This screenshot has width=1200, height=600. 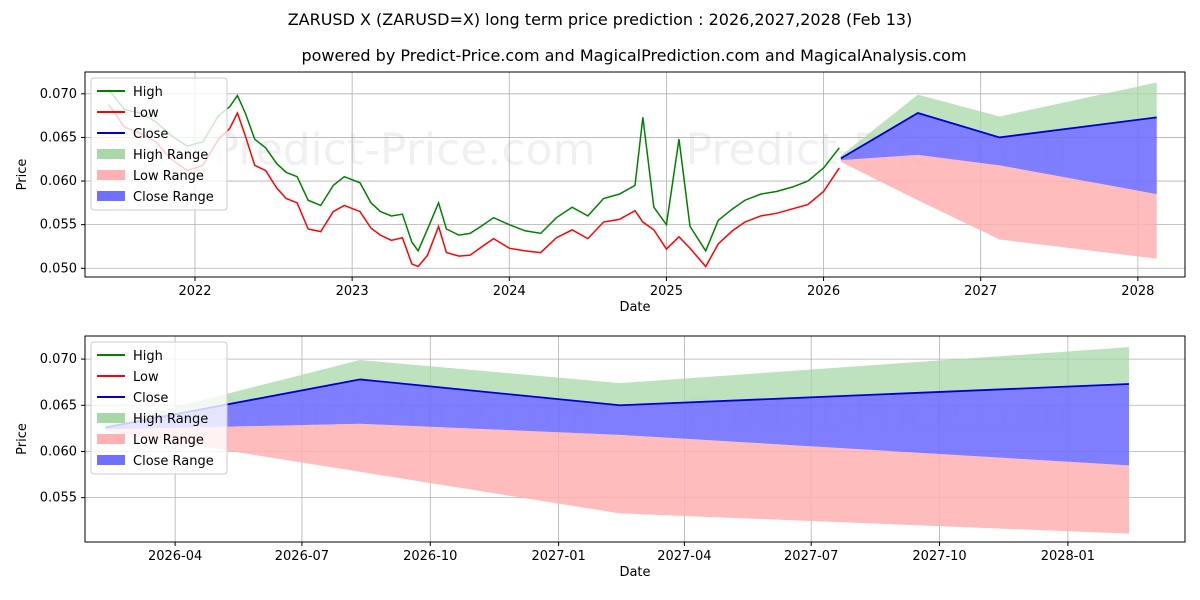 What do you see at coordinates (404, 149) in the screenshot?
I see `watermark: Predict-Price.com` at bounding box center [404, 149].